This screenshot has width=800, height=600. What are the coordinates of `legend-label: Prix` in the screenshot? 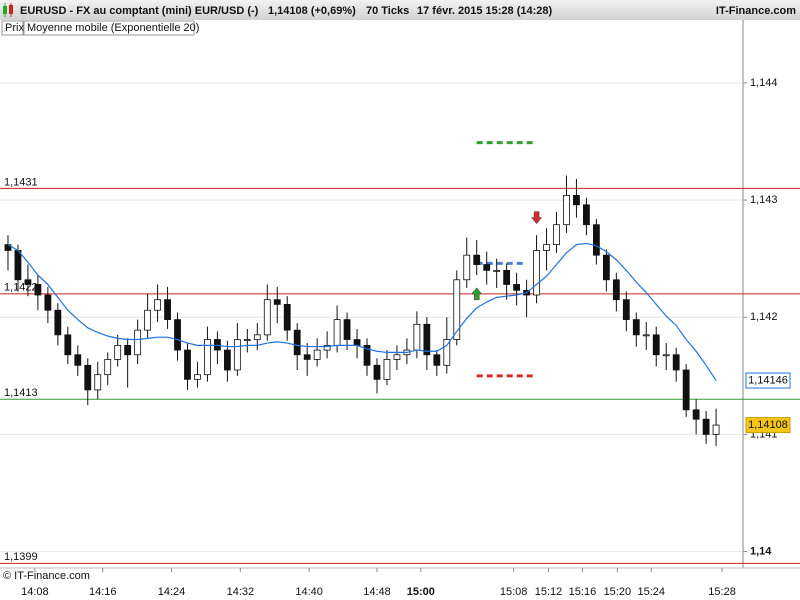 It's located at (14, 28).